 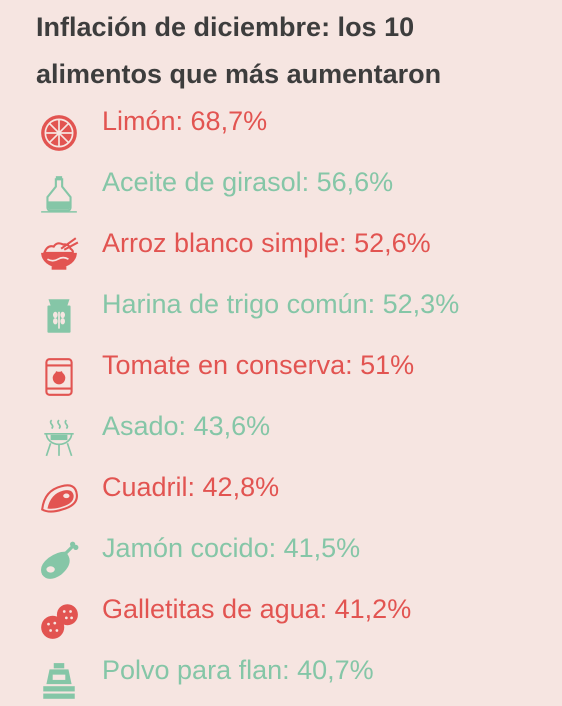 I want to click on list-item: Galletitas de agua: 41,2%, so click(x=281, y=614).